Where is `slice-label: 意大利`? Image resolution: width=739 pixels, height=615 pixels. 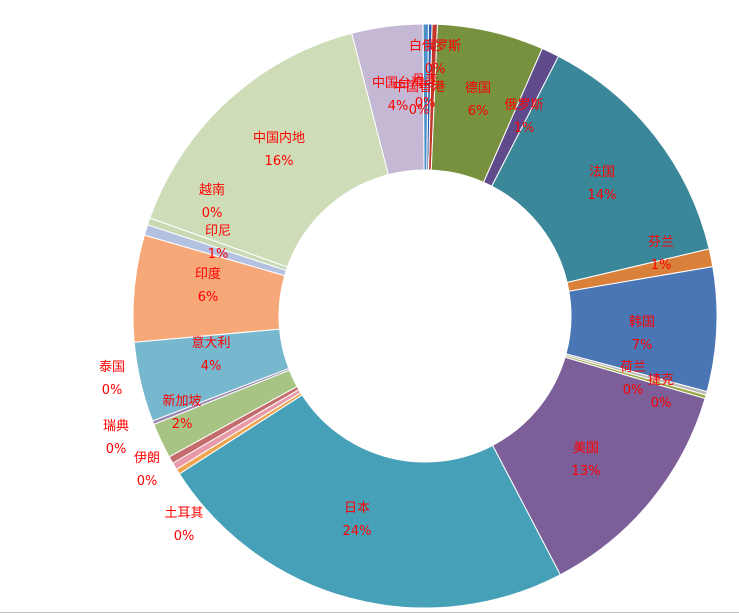 slice-label: 意大利 is located at coordinates (210, 343).